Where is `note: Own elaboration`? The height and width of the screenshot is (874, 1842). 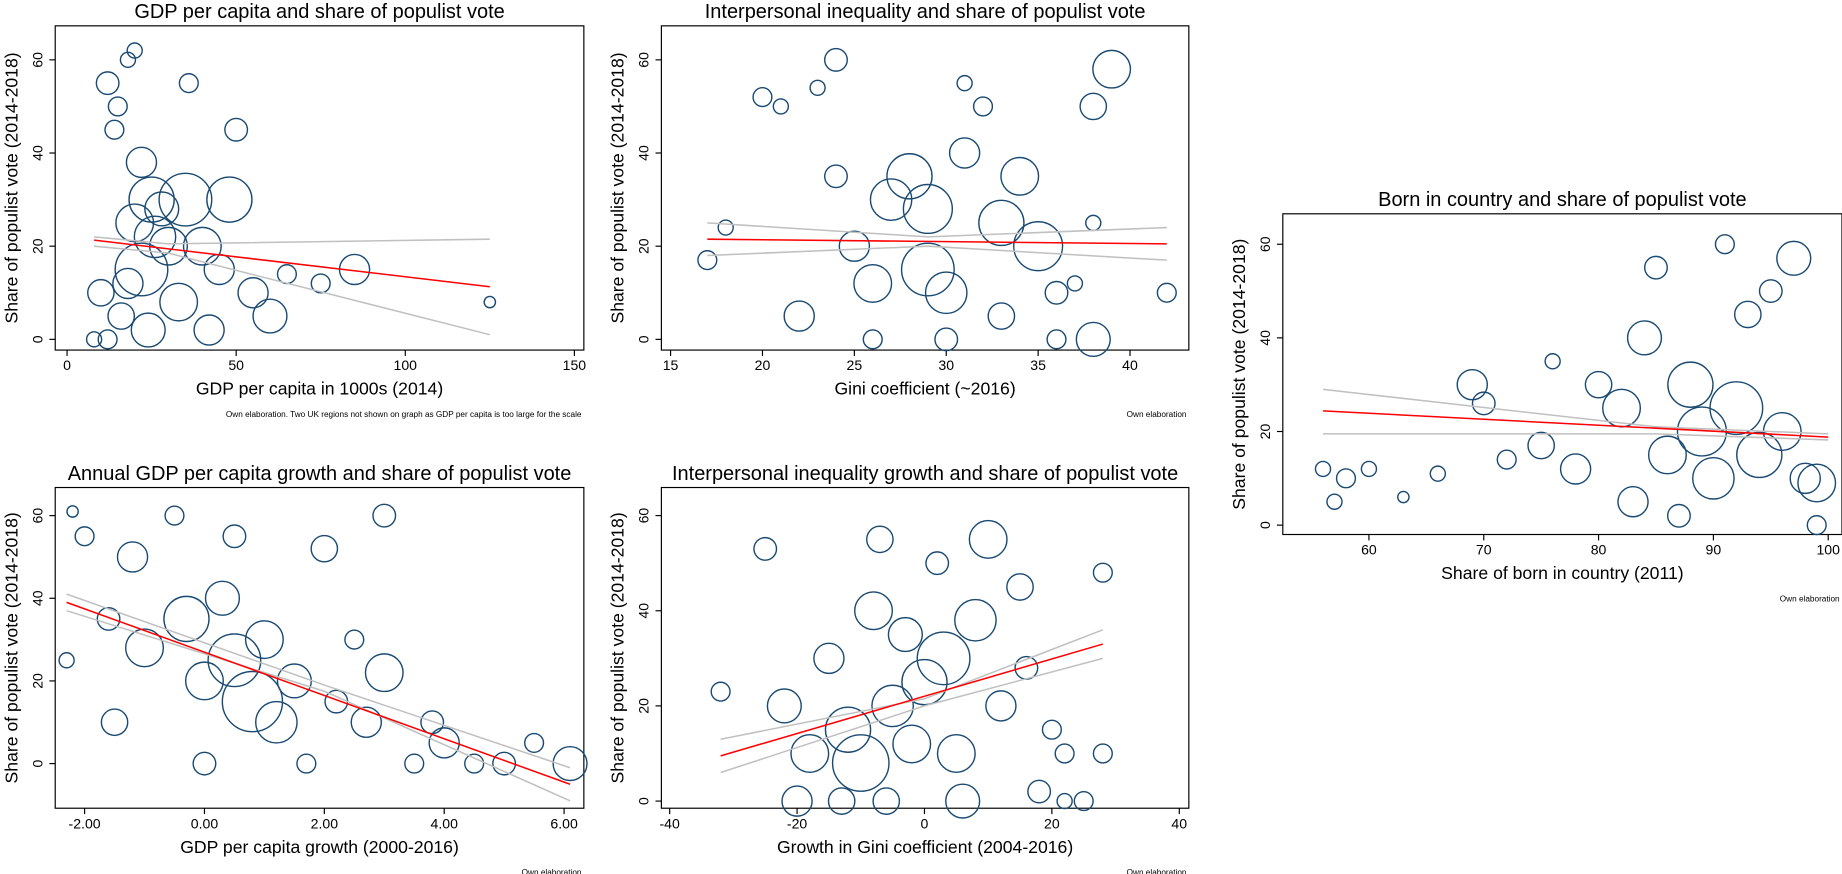 note: Own elaboration is located at coordinates (552, 871).